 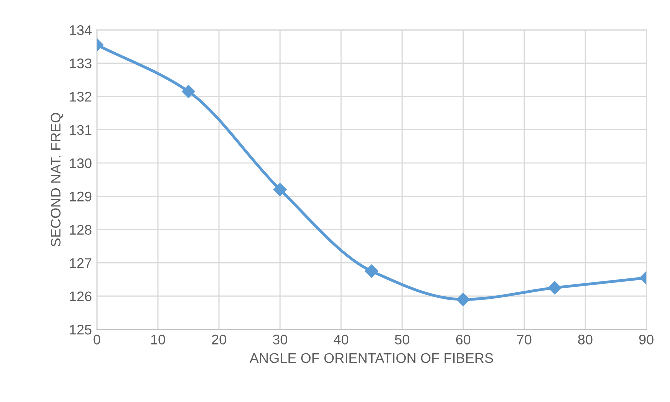 What do you see at coordinates (402, 339) in the screenshot?
I see `x-tick-label: 50` at bounding box center [402, 339].